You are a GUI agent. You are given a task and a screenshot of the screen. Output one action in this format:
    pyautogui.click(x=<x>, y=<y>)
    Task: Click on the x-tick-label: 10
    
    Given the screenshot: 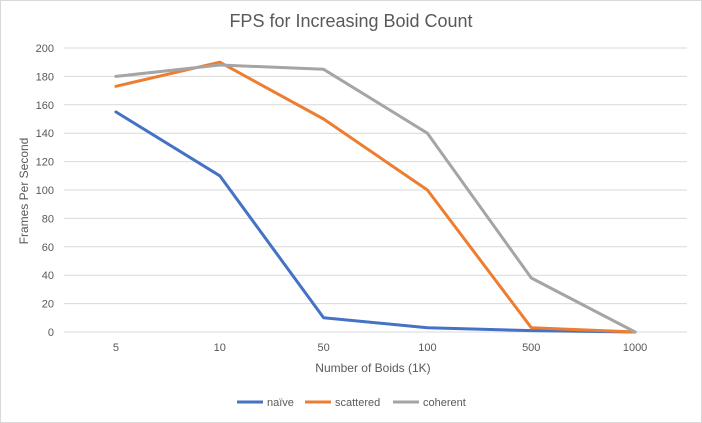 What is the action you would take?
    pyautogui.click(x=220, y=348)
    